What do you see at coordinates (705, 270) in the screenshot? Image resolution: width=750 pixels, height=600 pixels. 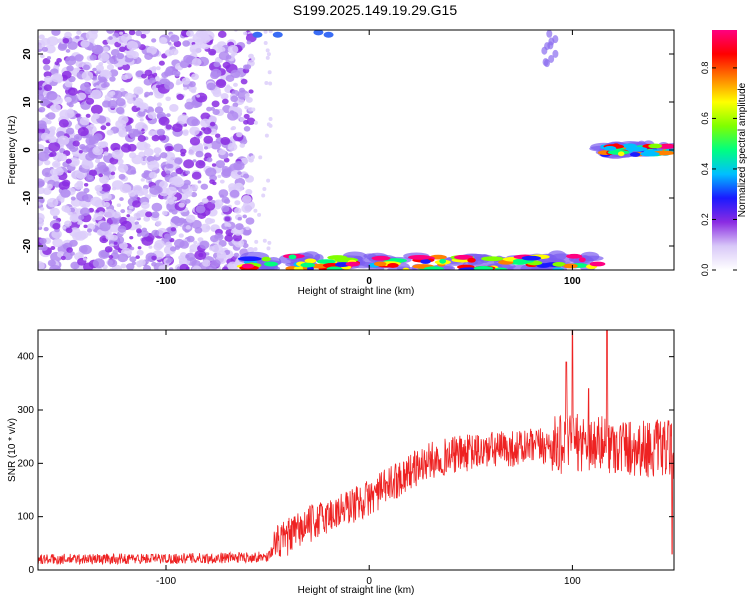 I see `colorbar-tick-label: 0.0` at bounding box center [705, 270].